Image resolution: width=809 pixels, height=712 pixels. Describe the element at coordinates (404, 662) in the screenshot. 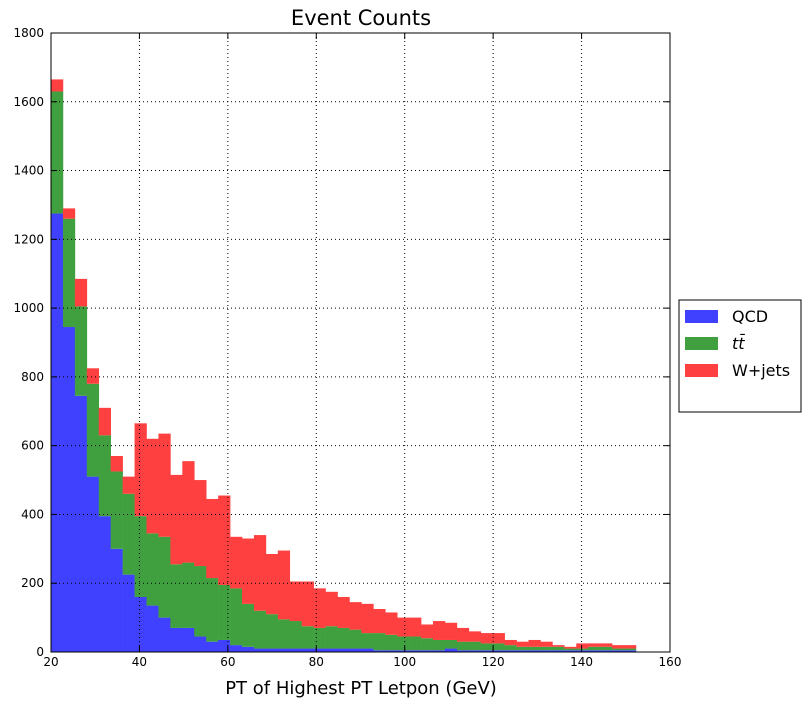

I see `x-tick-label-100: 100` at that location.